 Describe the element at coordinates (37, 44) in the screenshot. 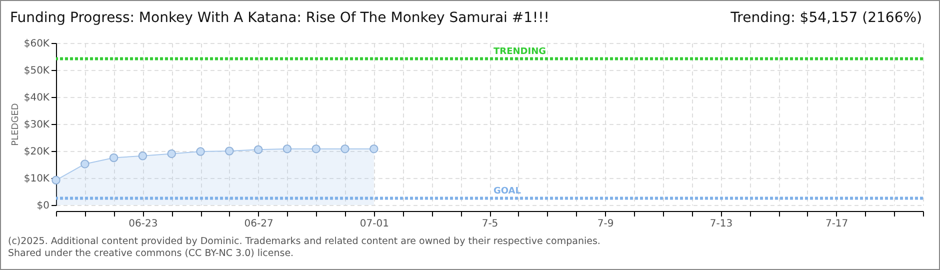

I see `y-tick-label: $60K` at that location.